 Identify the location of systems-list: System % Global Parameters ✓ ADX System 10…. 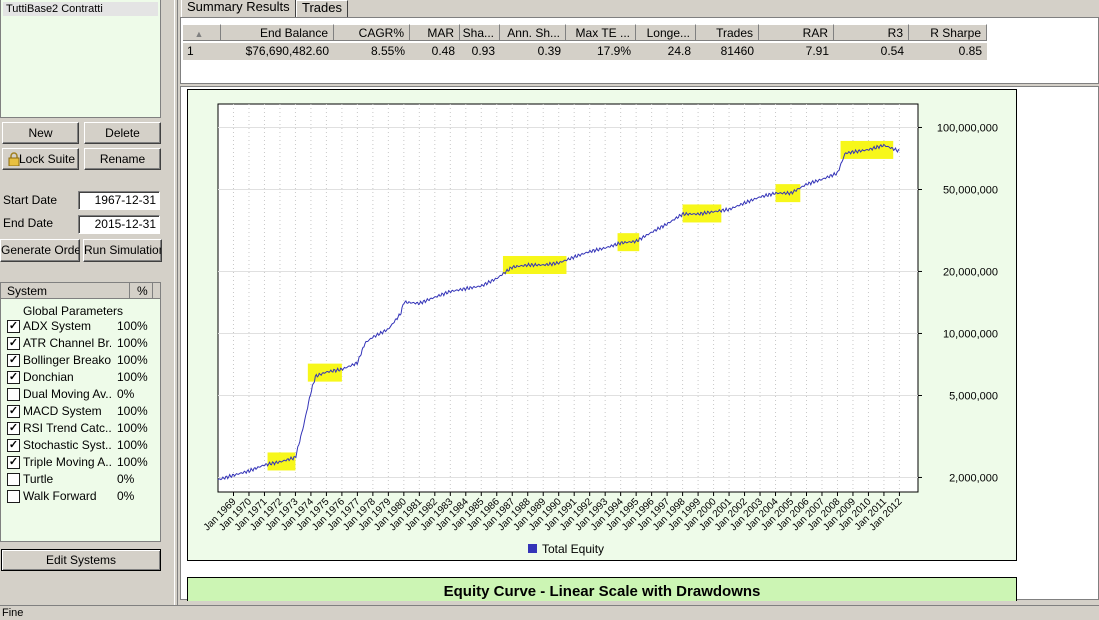
(80, 412).